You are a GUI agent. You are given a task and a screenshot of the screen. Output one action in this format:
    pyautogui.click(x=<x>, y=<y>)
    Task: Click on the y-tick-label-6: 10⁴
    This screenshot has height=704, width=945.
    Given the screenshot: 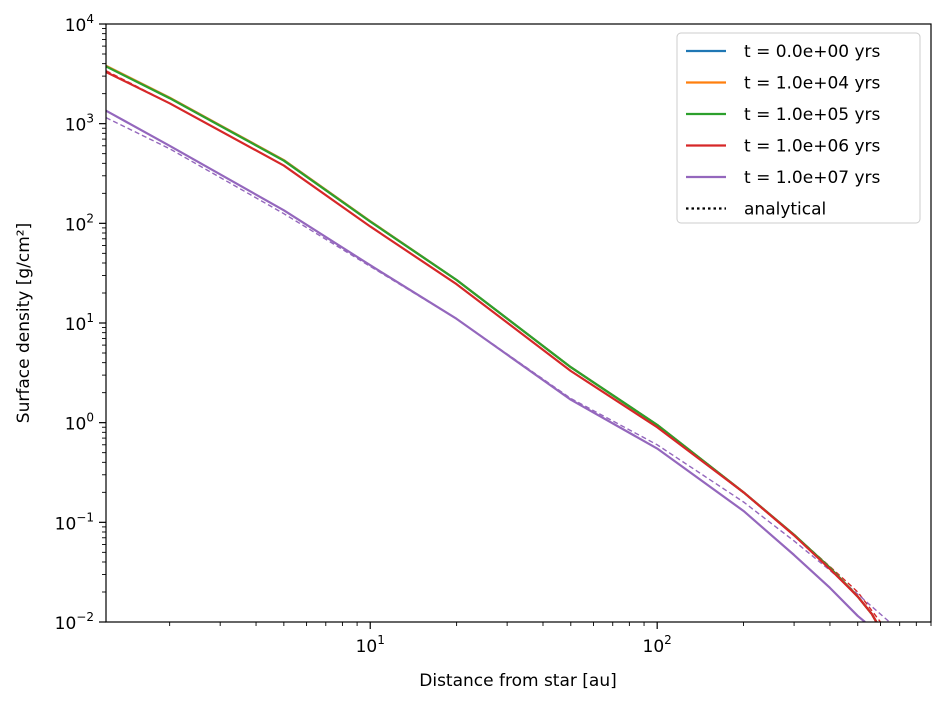 What is the action you would take?
    pyautogui.click(x=79, y=24)
    